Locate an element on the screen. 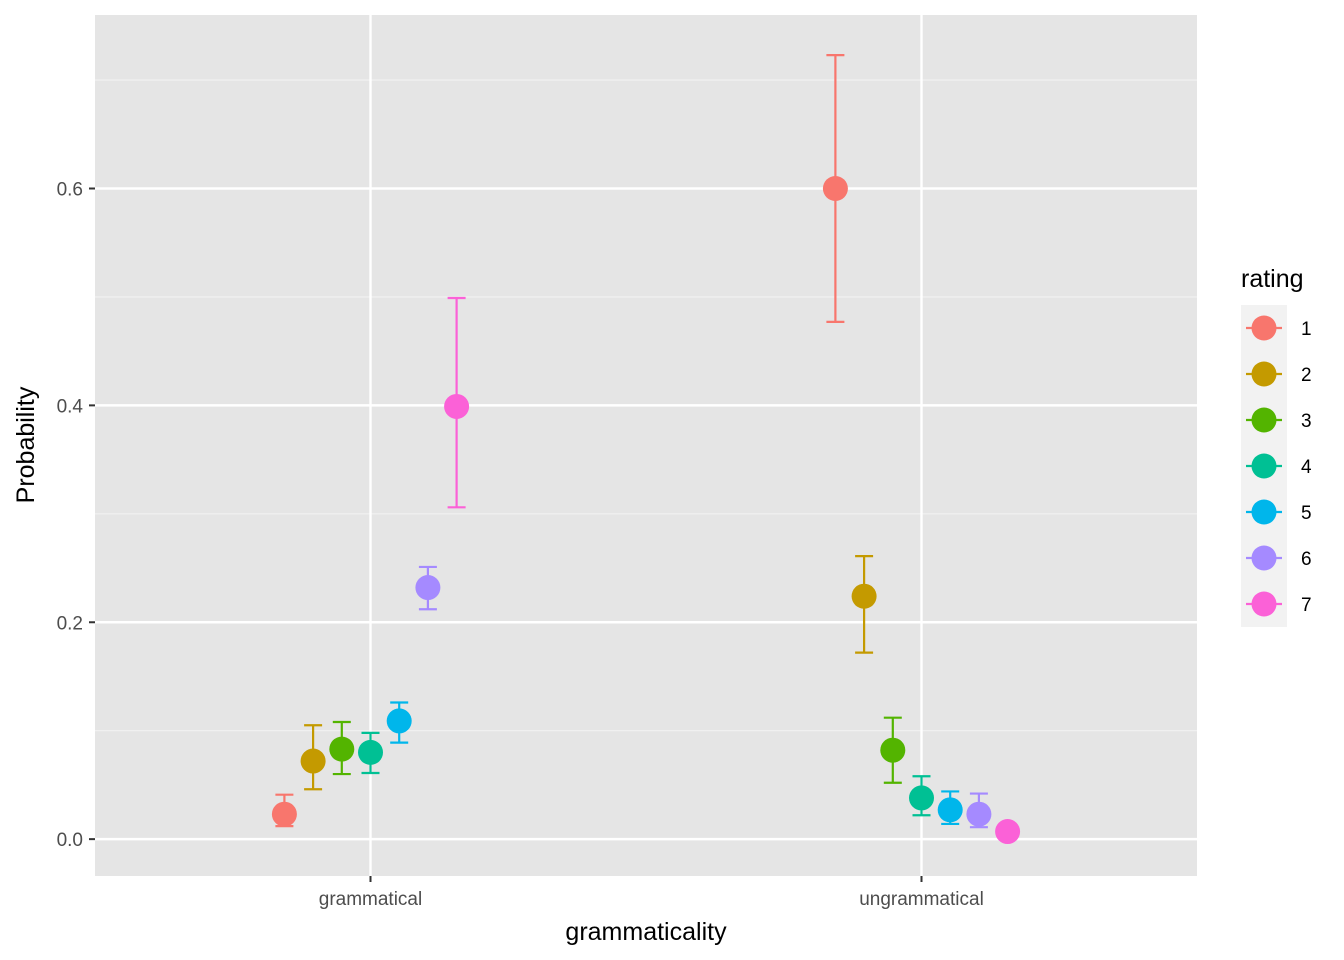  legend: rating 1 2 3 4 5 6 7 is located at coordinates (1276, 446).